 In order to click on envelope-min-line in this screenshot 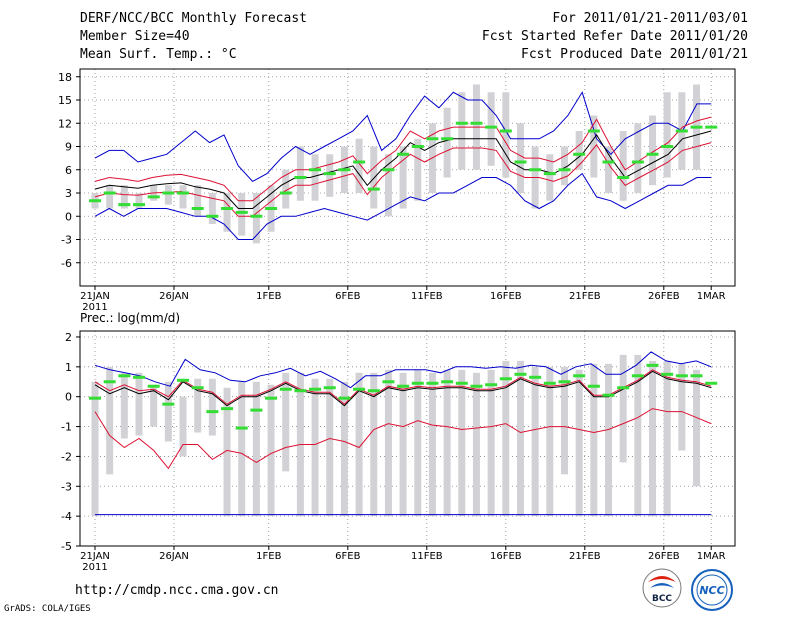, I will do `click(403, 206)`.